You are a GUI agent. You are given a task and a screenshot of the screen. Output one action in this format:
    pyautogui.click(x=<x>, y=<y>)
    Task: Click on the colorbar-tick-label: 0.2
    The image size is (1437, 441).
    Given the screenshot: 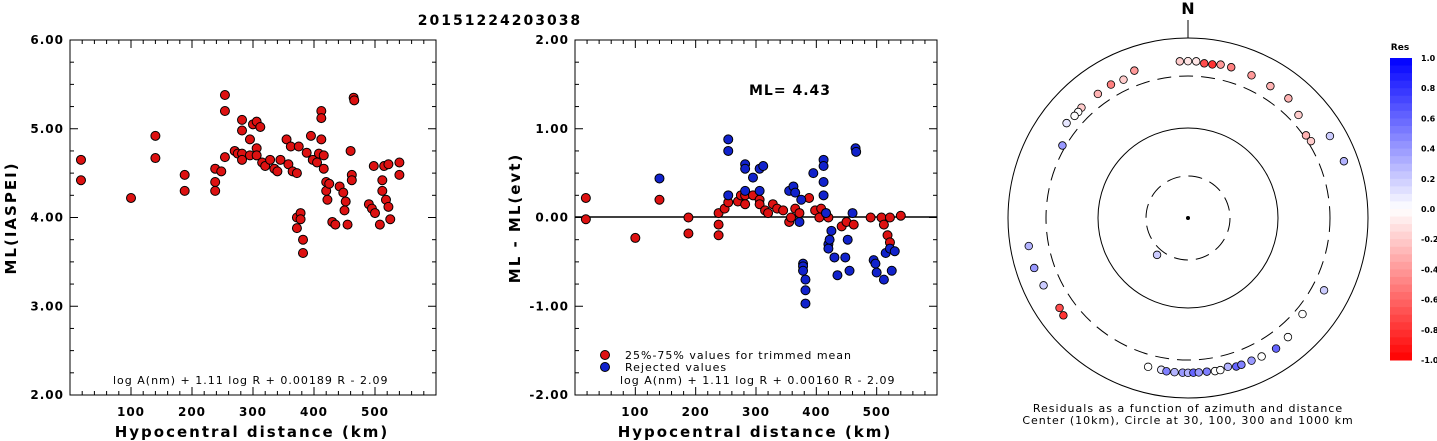 What is the action you would take?
    pyautogui.click(x=1428, y=179)
    